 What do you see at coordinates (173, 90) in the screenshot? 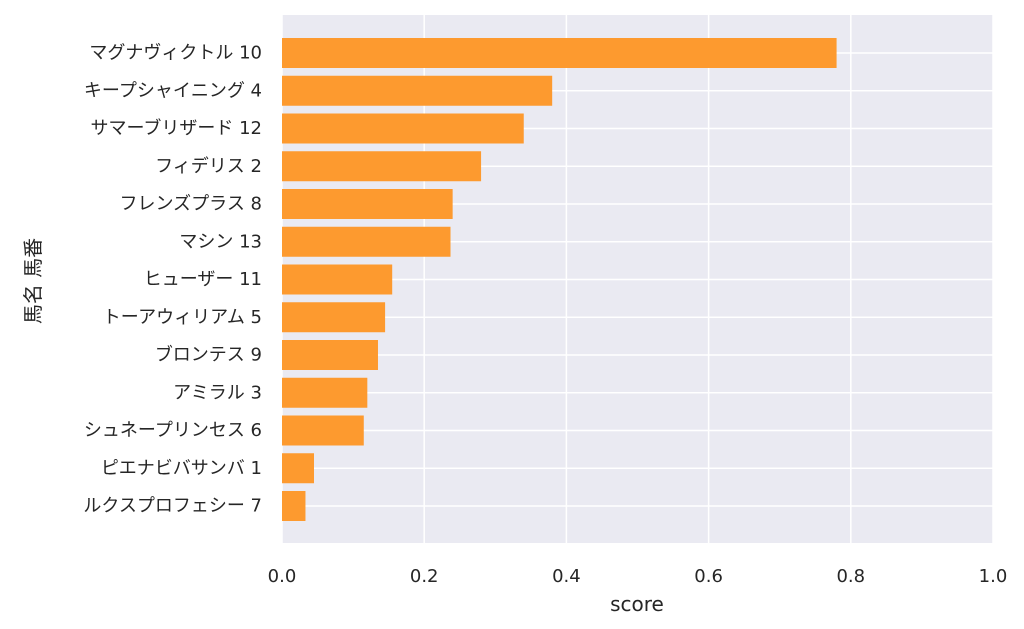
I see `y-tick-label: キープシャイニング 4` at bounding box center [173, 90].